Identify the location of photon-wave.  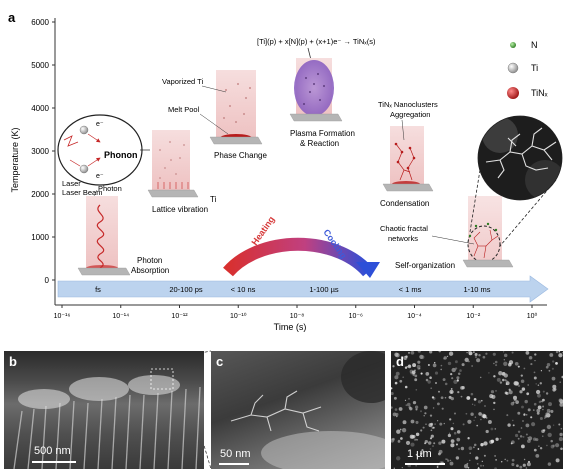
(100, 236).